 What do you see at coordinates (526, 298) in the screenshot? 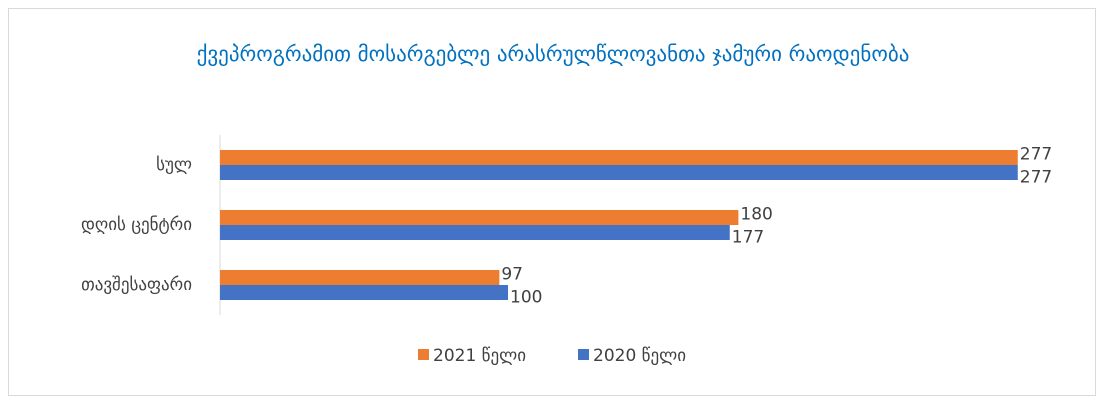
I see `data-label: 100` at bounding box center [526, 298].